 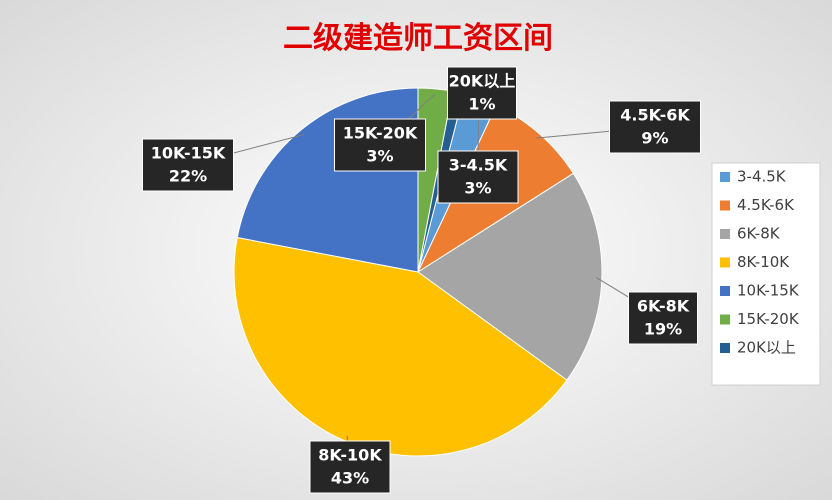 I want to click on pie-slice, so click(x=510, y=276).